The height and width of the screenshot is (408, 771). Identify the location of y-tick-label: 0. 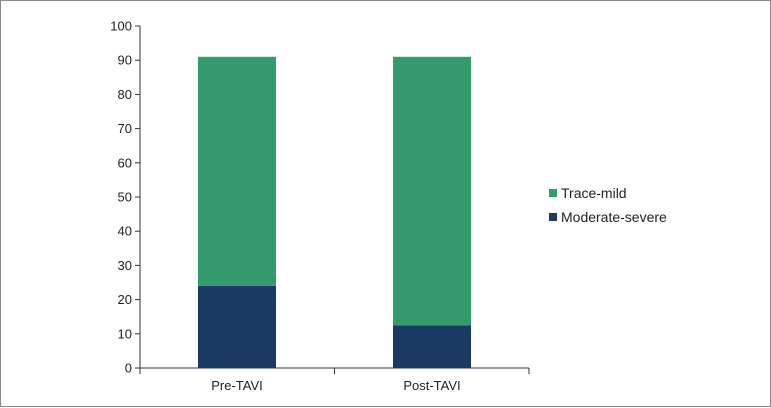
(128, 368).